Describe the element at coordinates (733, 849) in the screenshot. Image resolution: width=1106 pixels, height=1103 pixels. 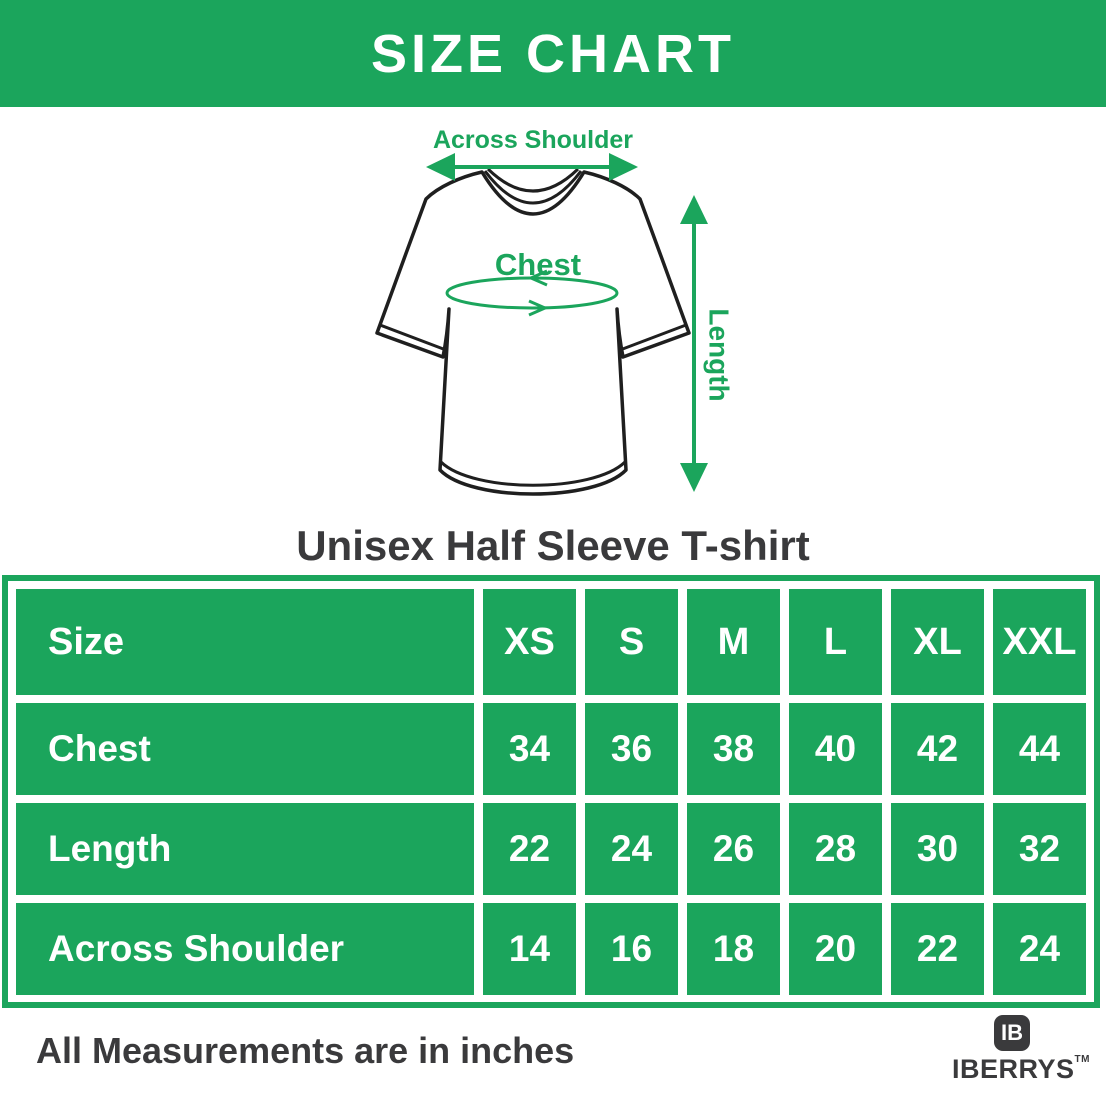
I see `length-value-m: 26` at that location.